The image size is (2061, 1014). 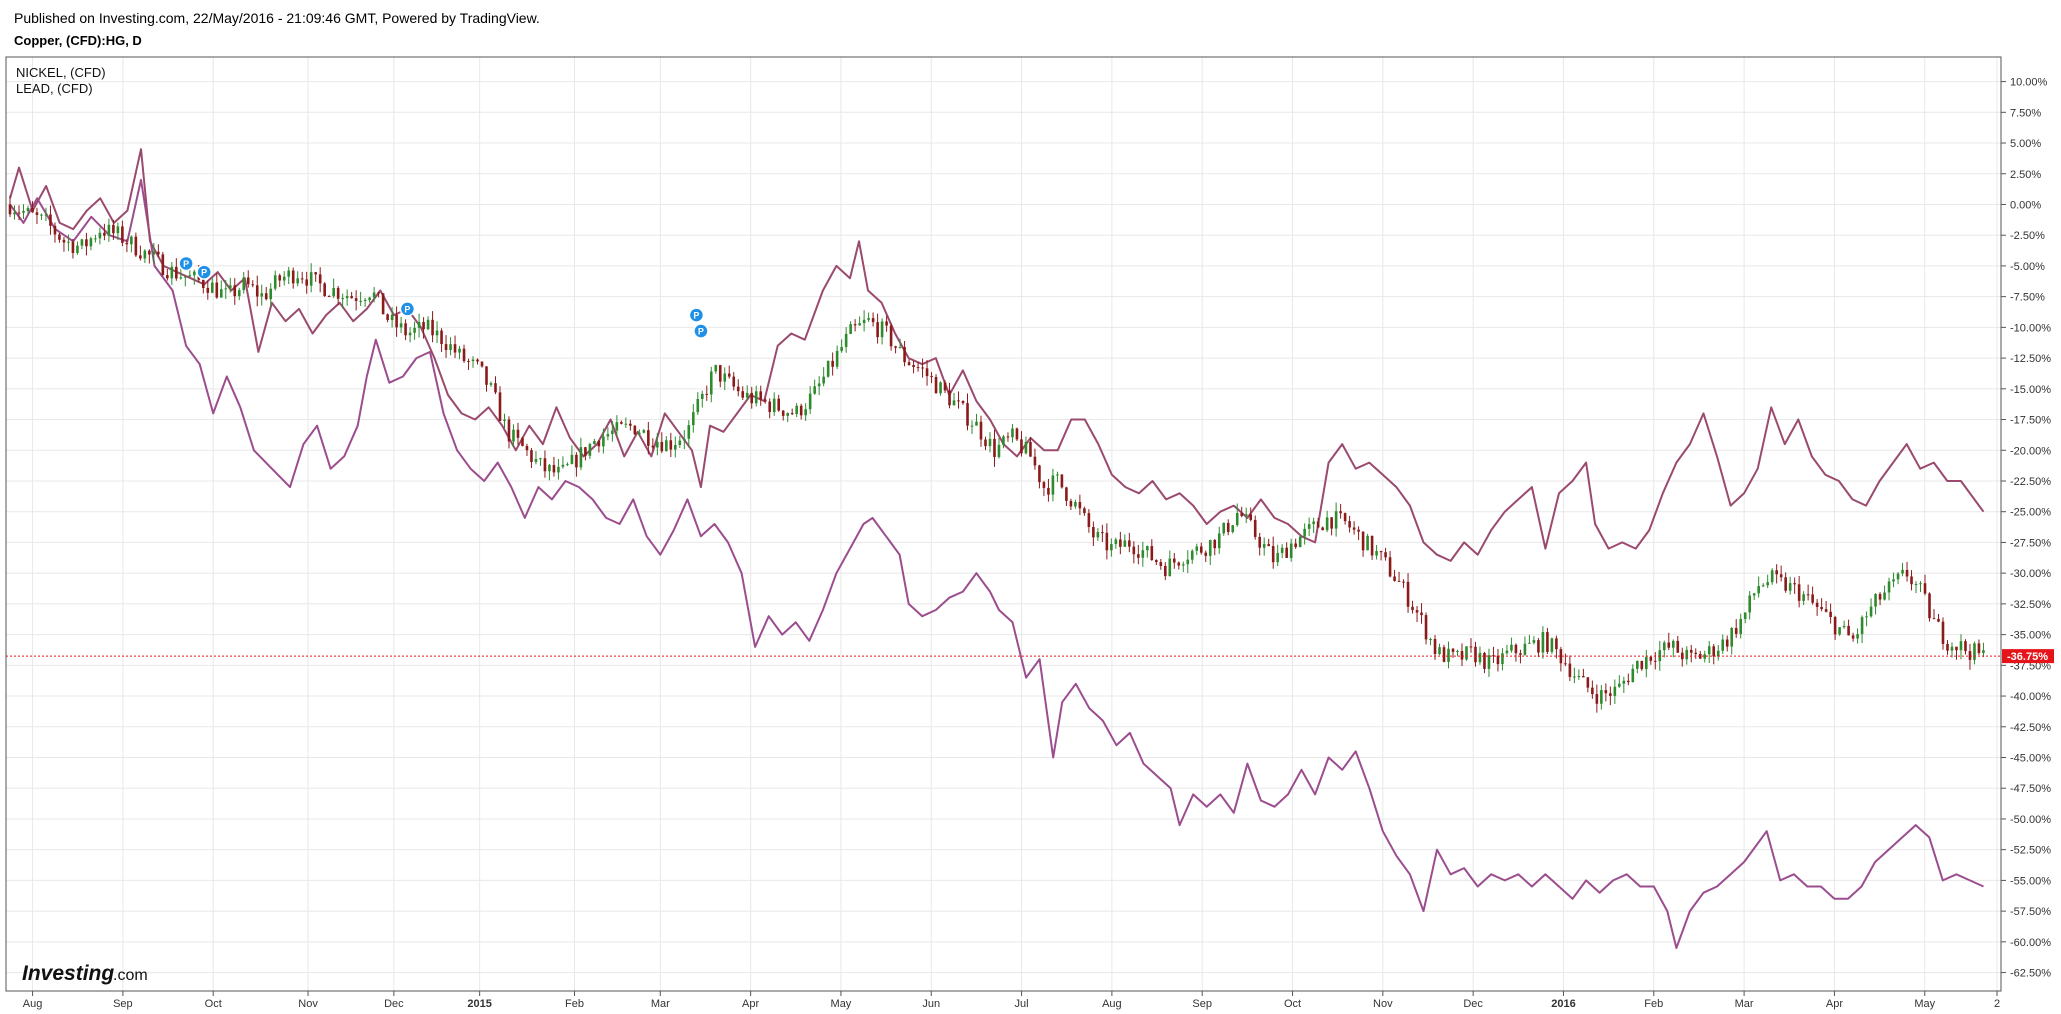 I want to click on x-tick-label: 2015, so click(x=479, y=1004).